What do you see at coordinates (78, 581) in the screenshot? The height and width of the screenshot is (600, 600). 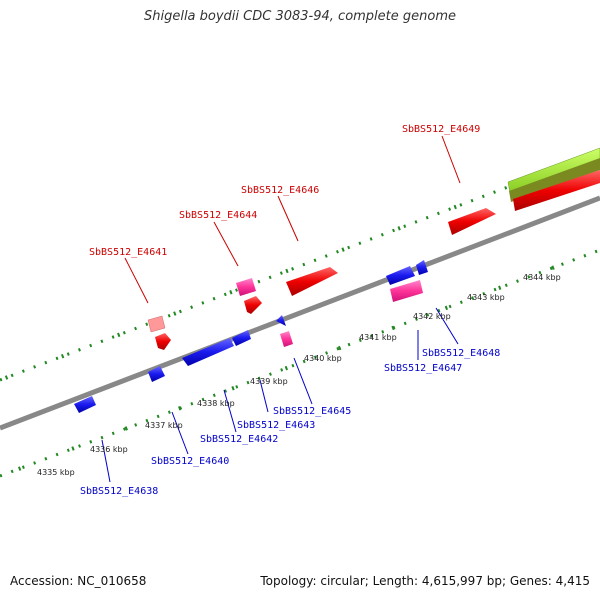 I see `accession-text: Accession: NC_010658` at bounding box center [78, 581].